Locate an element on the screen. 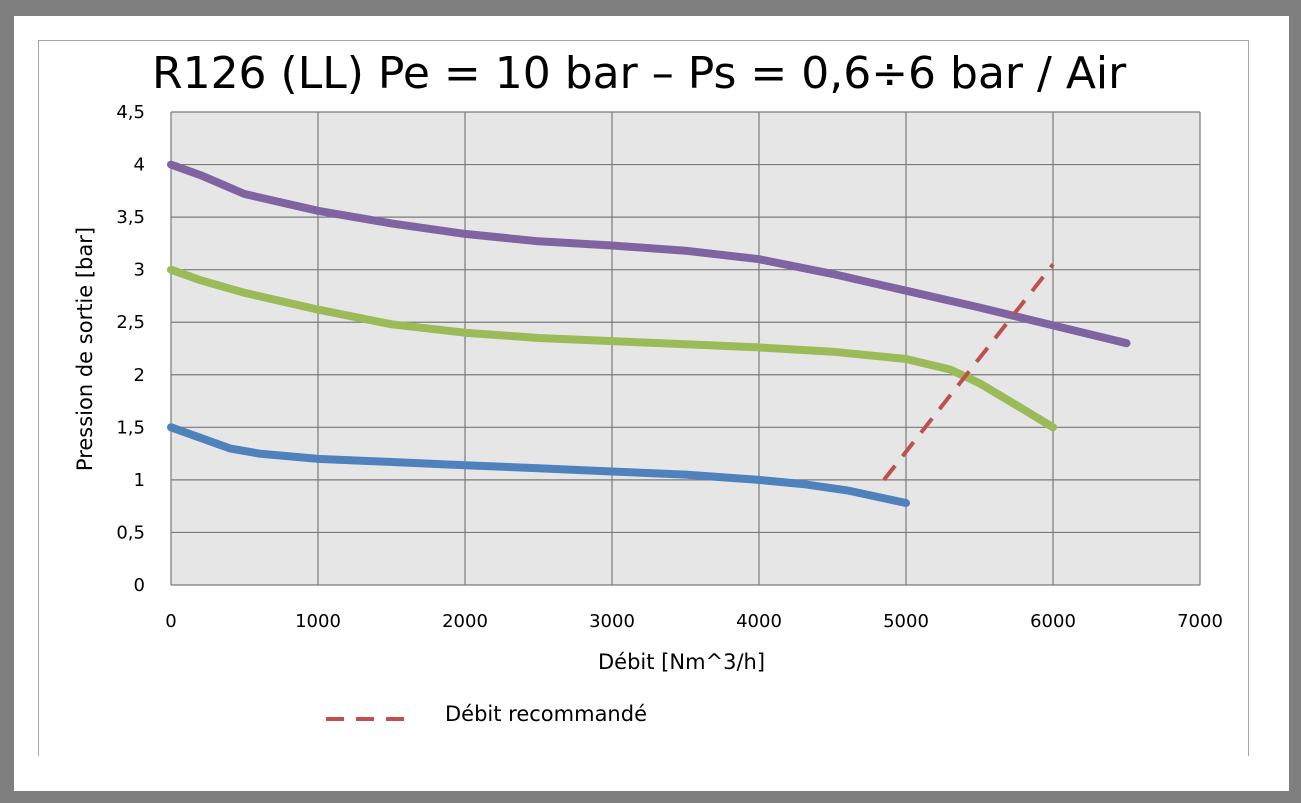 The height and width of the screenshot is (803, 1301). chart-border-right is located at coordinates (1248, 398).